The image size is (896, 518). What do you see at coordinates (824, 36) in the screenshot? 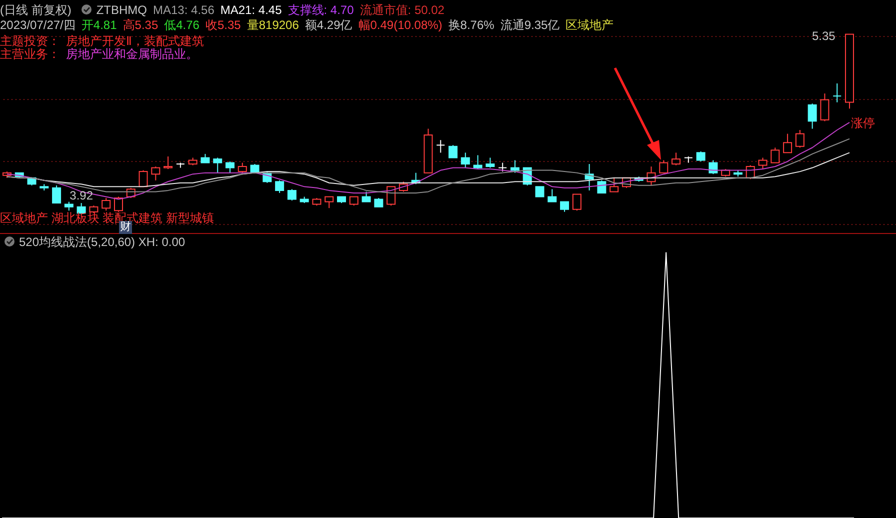
I see `annotation: 5.35` at bounding box center [824, 36].